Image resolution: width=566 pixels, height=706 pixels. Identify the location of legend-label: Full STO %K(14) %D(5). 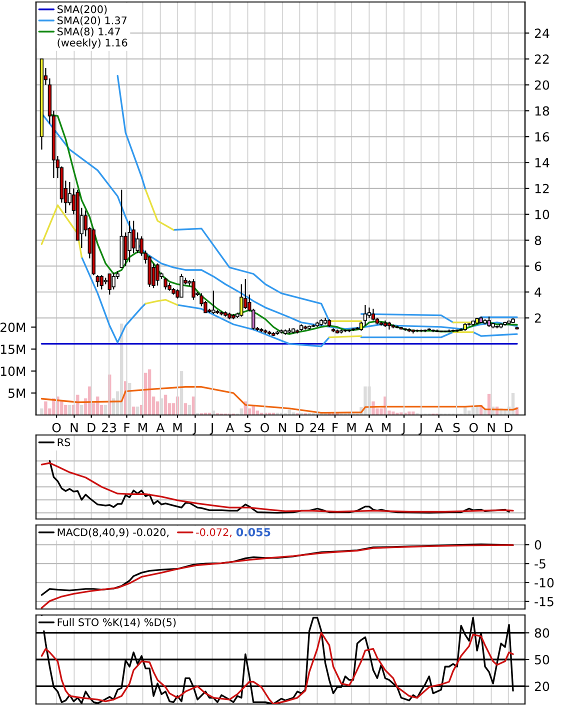
(117, 623).